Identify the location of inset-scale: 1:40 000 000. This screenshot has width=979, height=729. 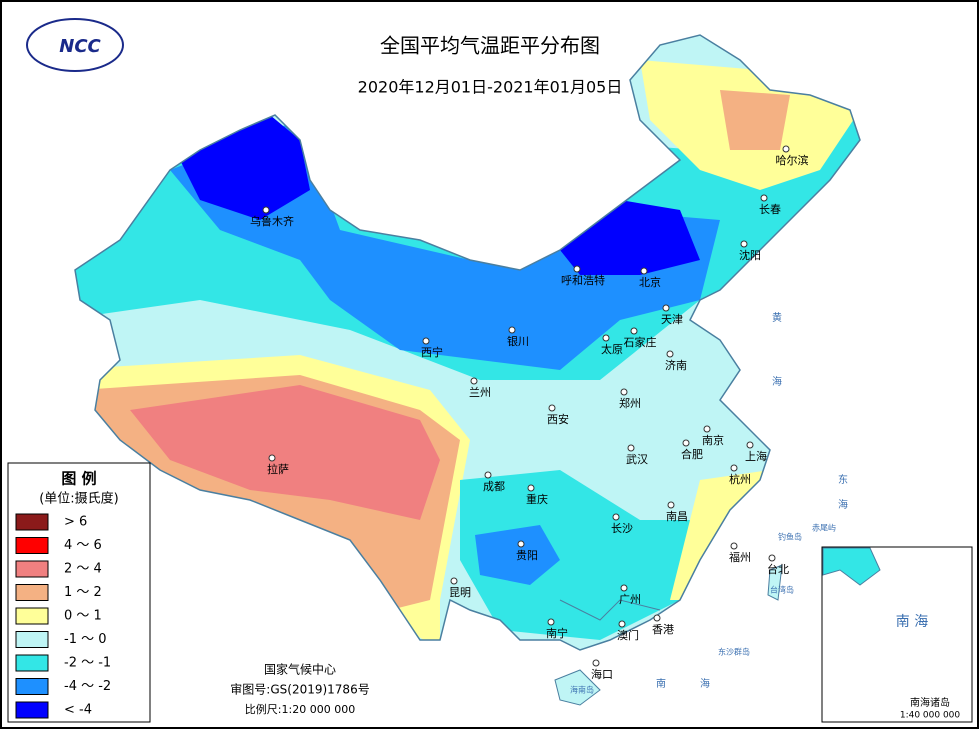
(930, 716).